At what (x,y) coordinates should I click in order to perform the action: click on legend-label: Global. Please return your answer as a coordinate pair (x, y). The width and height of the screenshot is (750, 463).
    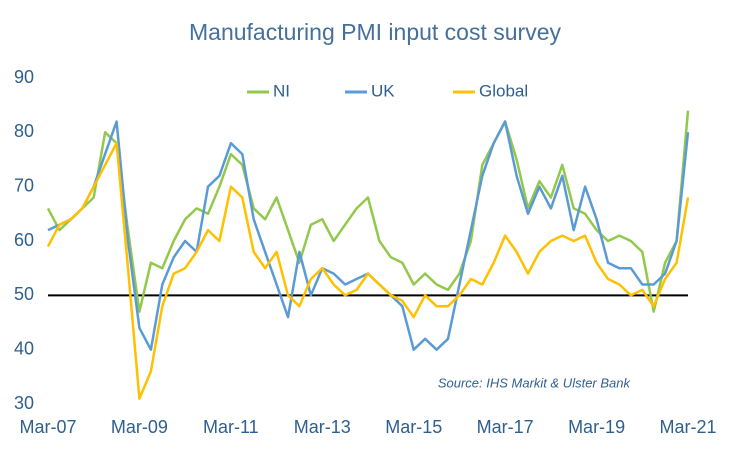
    Looking at the image, I should click on (503, 90).